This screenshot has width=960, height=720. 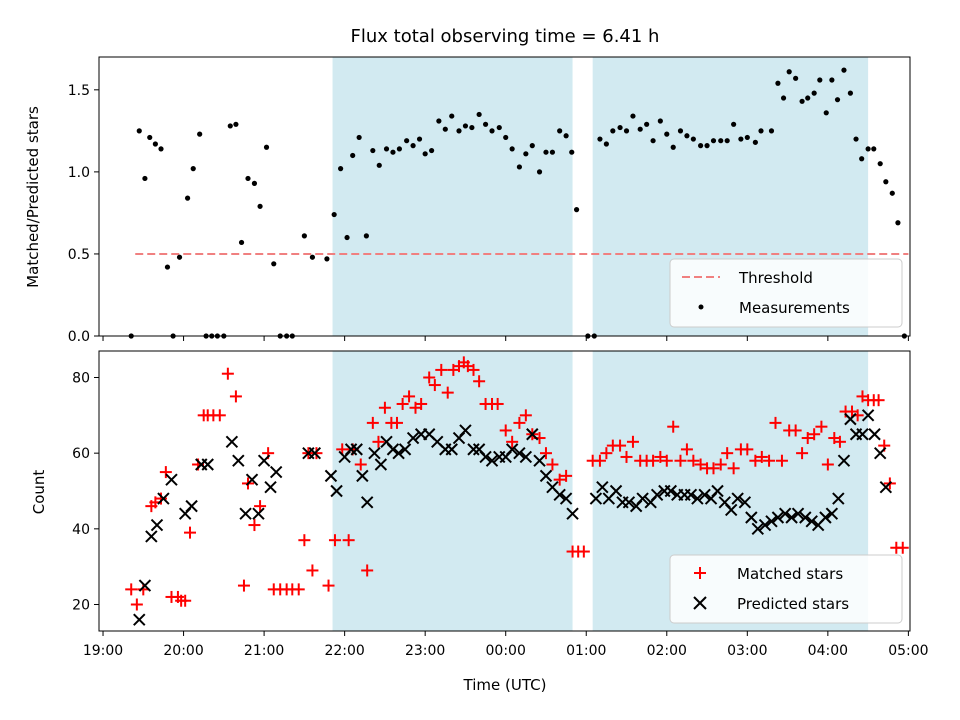 I want to click on chart-title: Flux total observing time = 6.41 h, so click(x=505, y=36).